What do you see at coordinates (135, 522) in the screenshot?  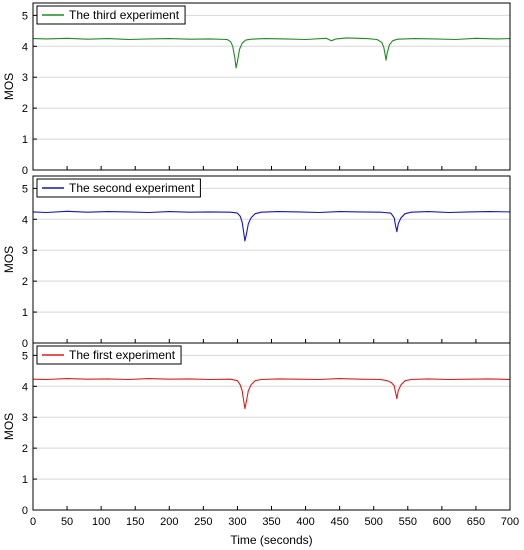 I see `x-tick-label: 150` at bounding box center [135, 522].